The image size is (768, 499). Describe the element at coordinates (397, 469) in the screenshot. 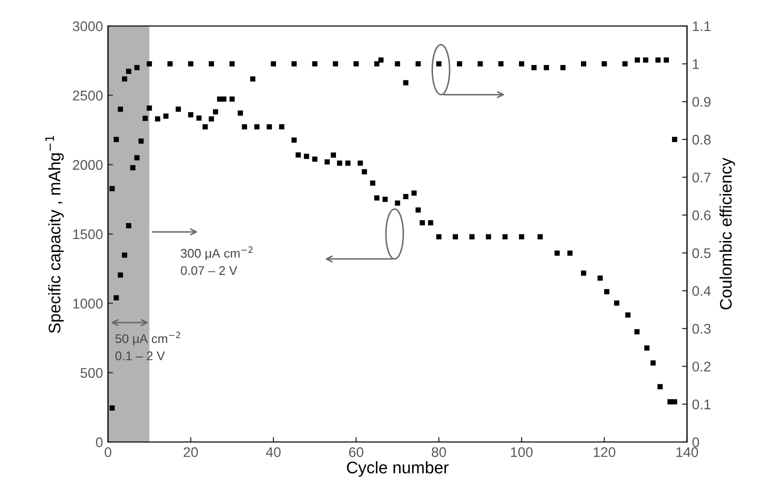

I see `x-axis-title: Cycle number` at that location.